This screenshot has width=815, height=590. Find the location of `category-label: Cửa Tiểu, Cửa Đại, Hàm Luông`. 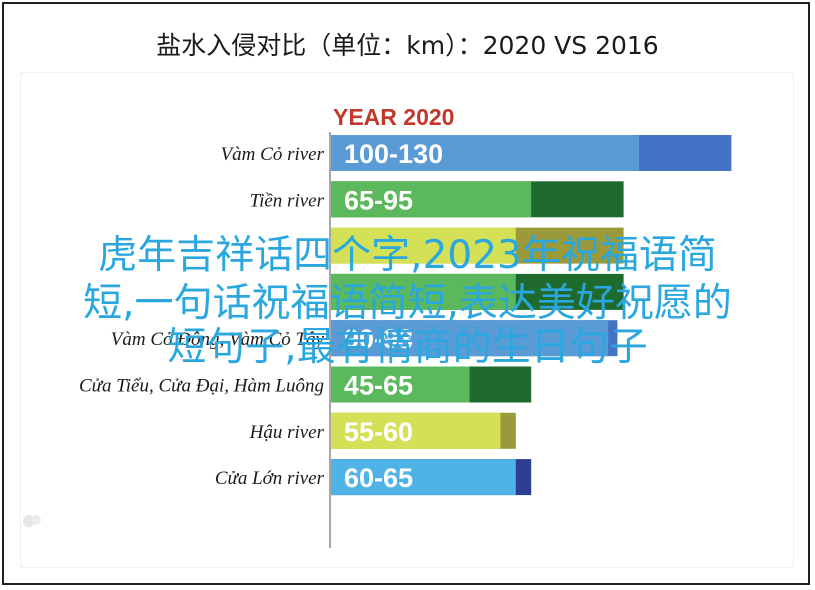

category-label: Cửa Tiểu, Cửa Đại, Hàm Luông is located at coordinates (201, 386).